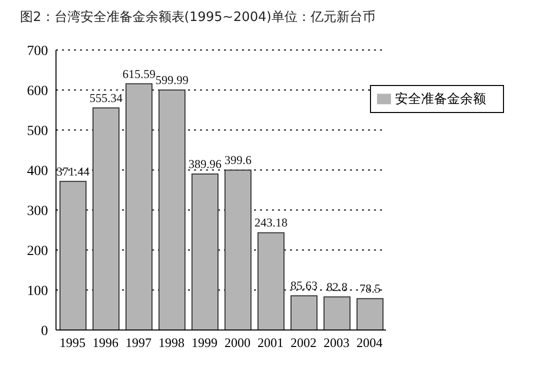 The width and height of the screenshot is (542, 368). Describe the element at coordinates (237, 342) in the screenshot. I see `x-tick-label: 2000` at that location.